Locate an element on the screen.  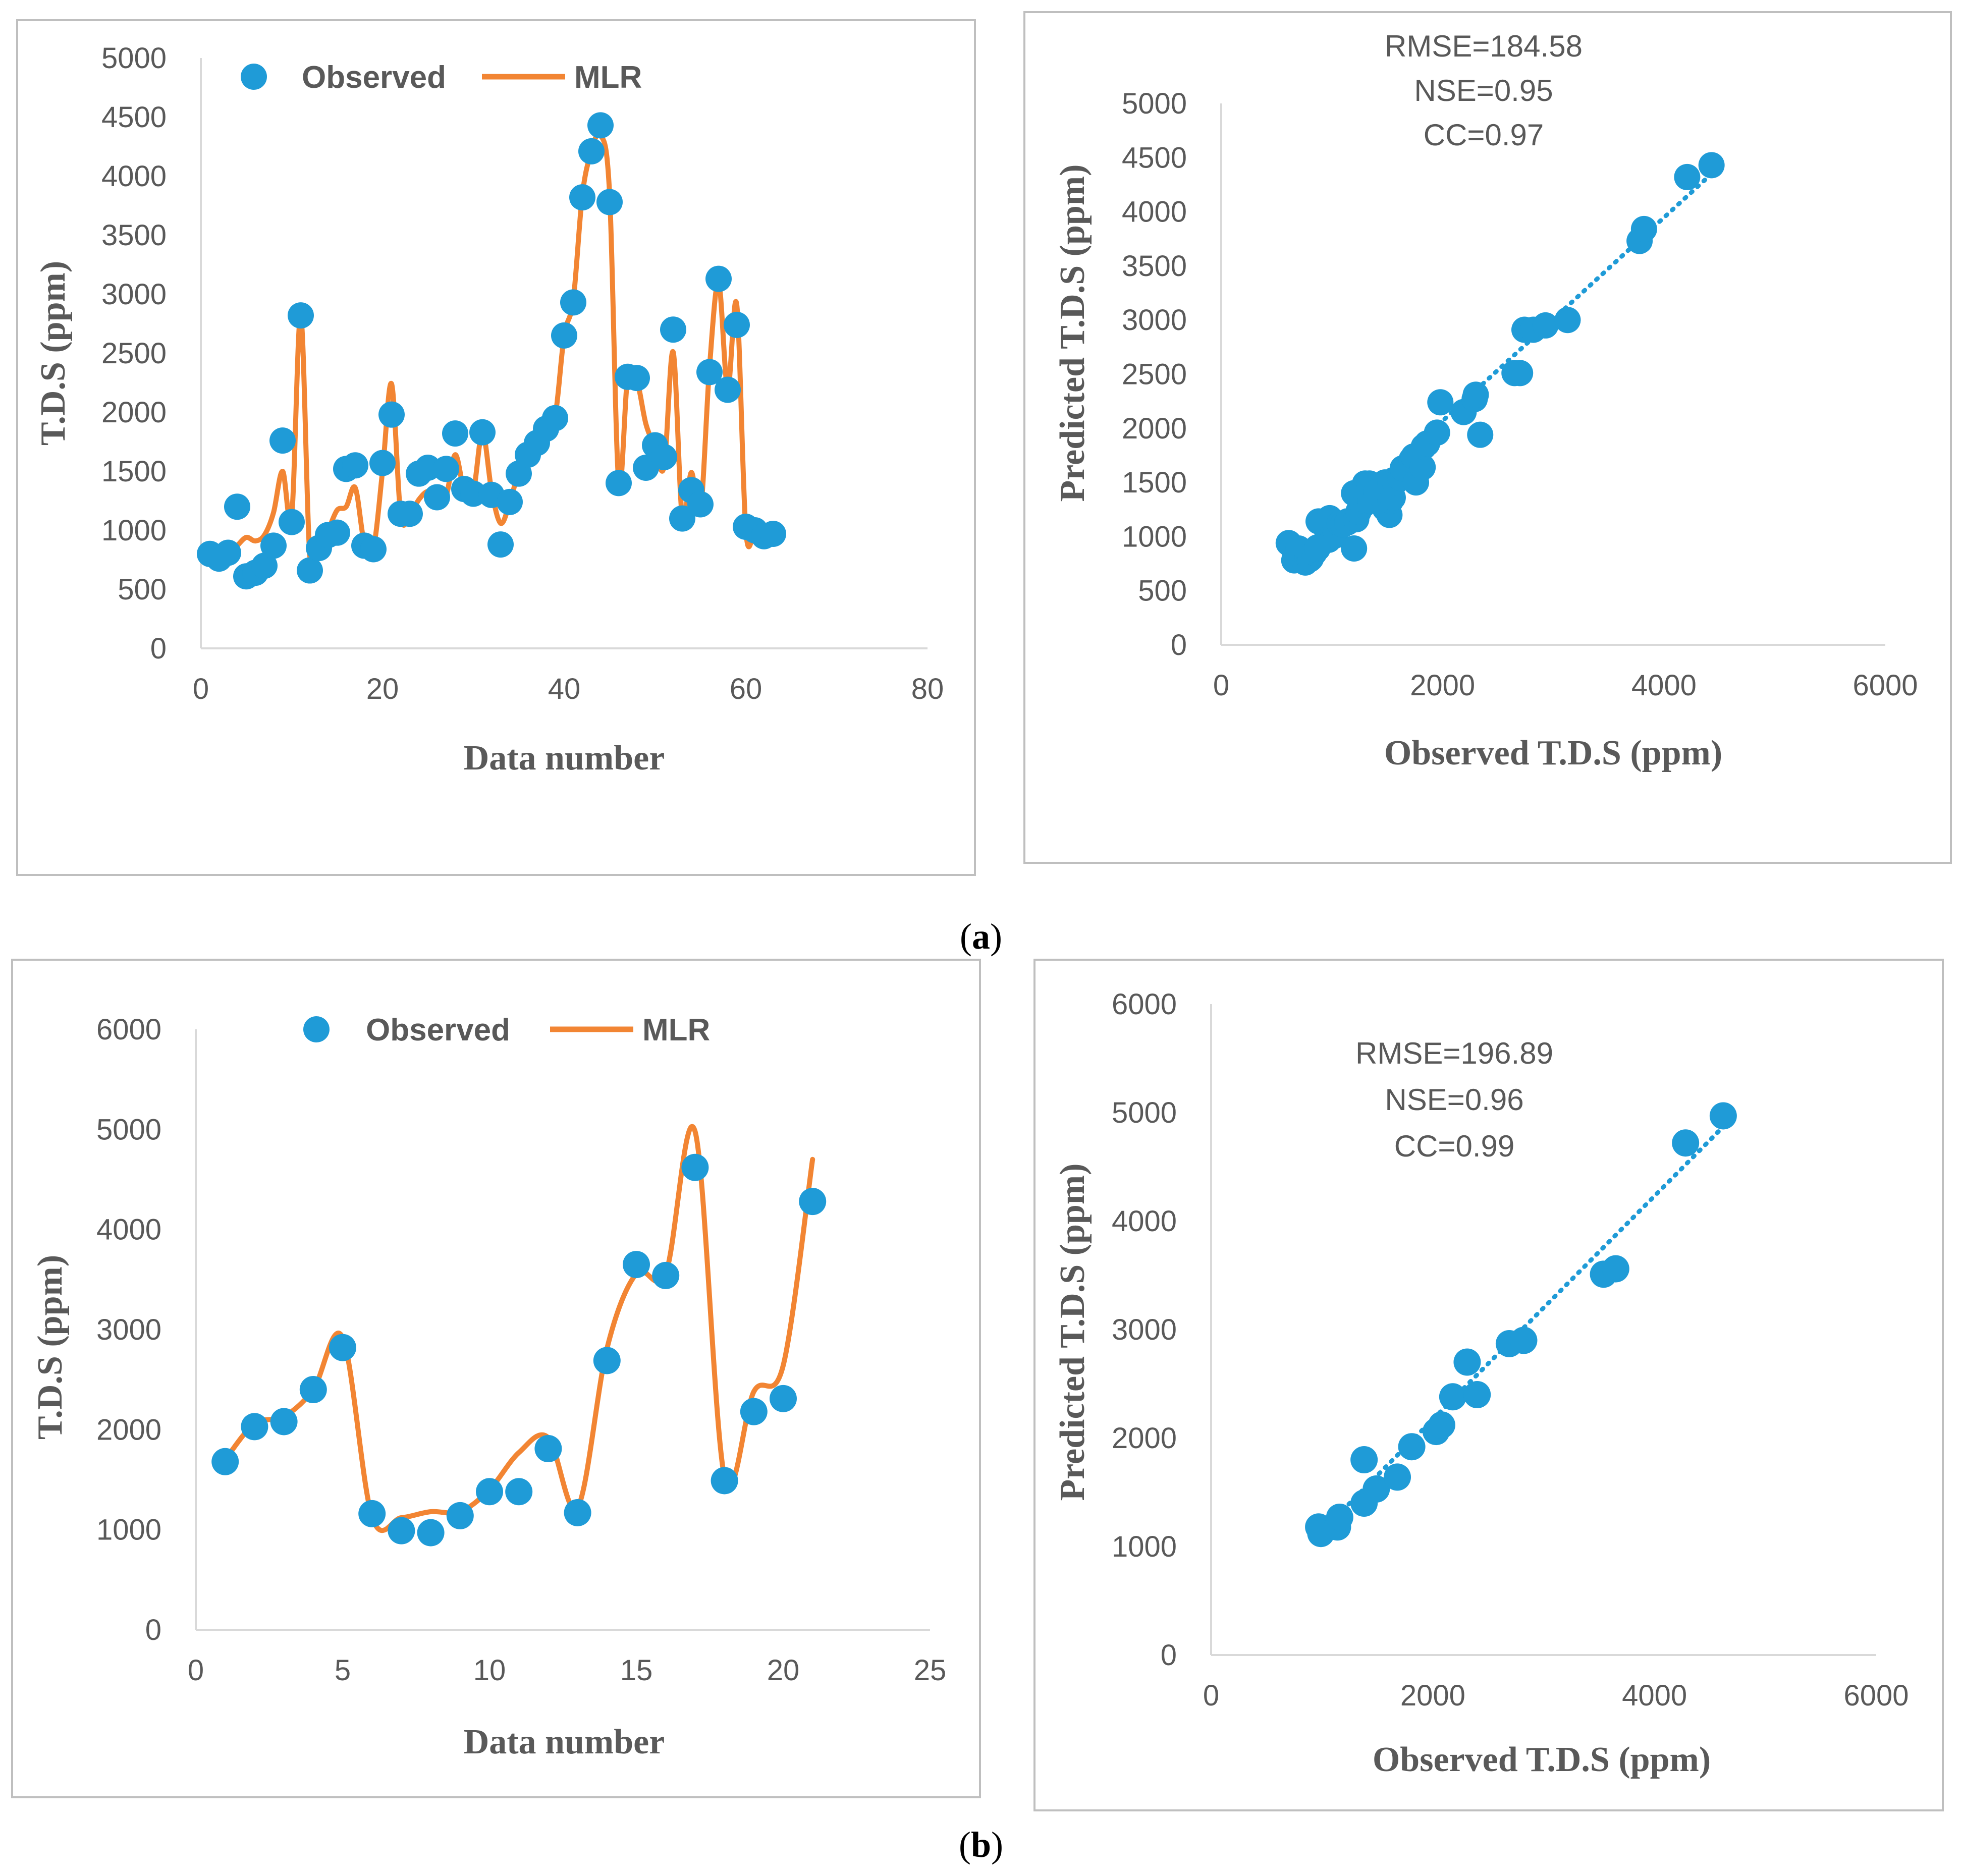
stat-cc: CC=0.97 is located at coordinates (1484, 135).